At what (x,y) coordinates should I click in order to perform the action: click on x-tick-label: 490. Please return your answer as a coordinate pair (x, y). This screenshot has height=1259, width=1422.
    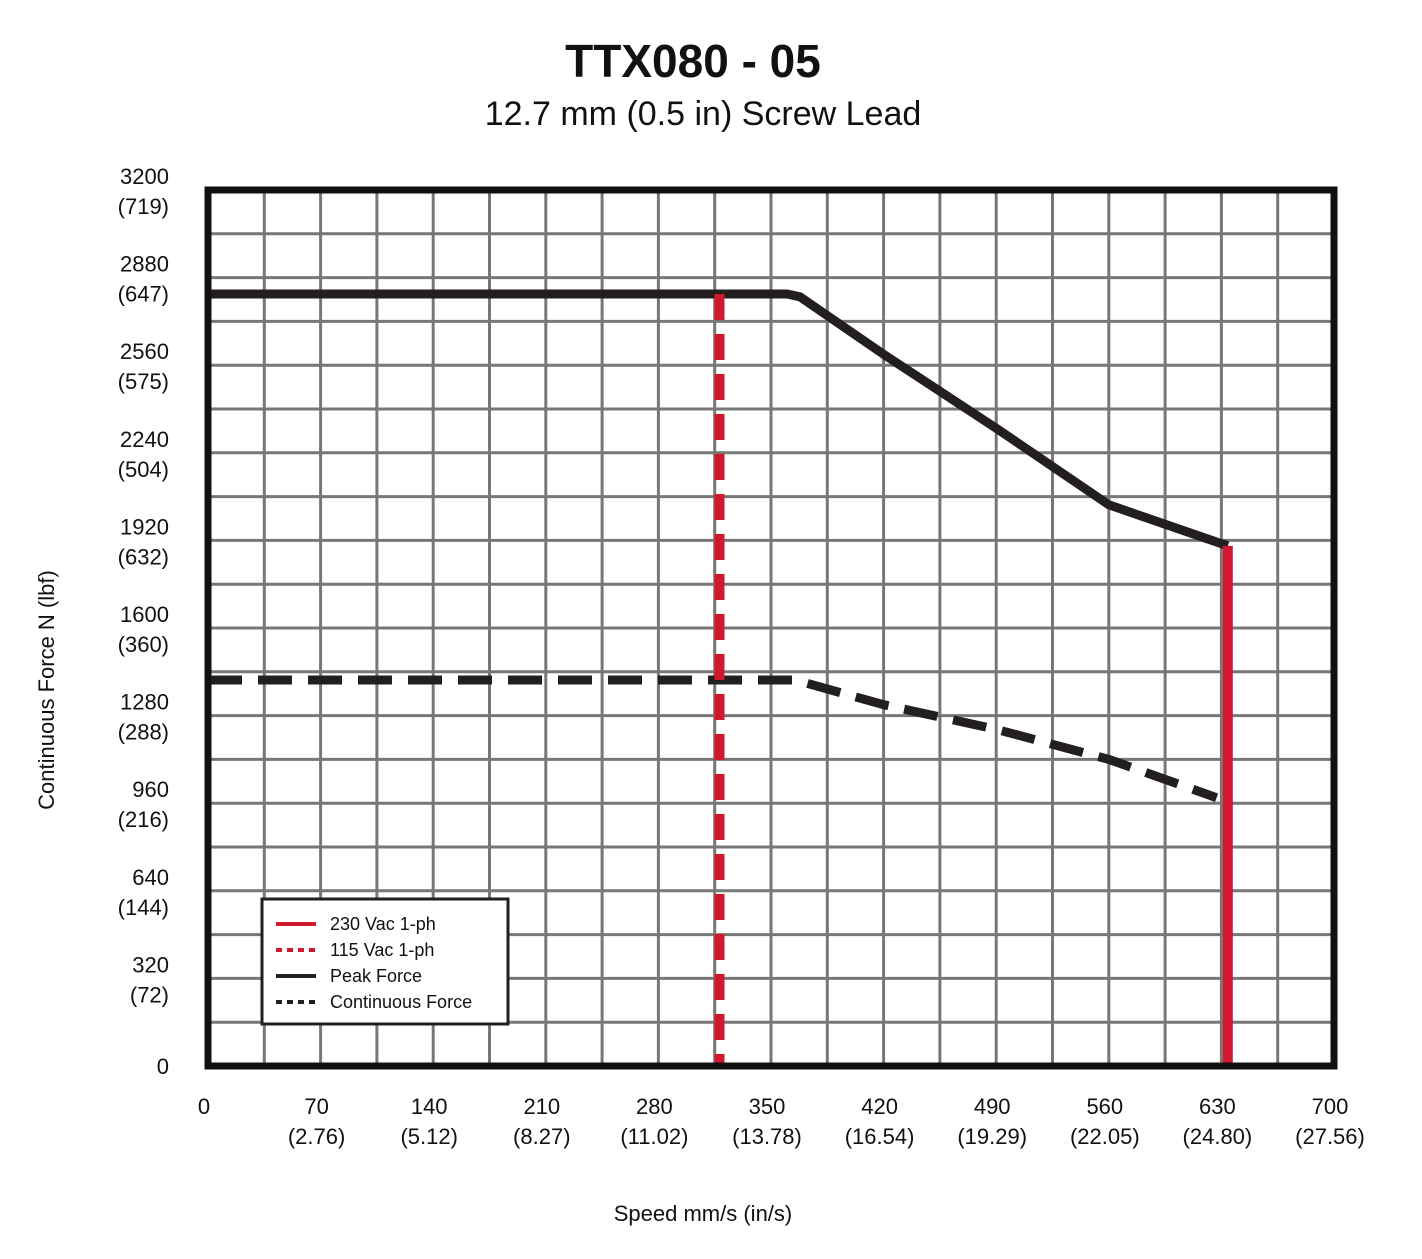
    Looking at the image, I should click on (992, 1106).